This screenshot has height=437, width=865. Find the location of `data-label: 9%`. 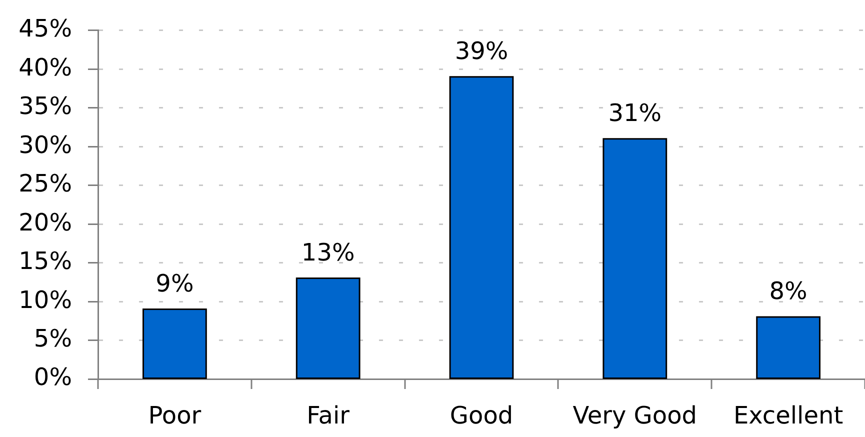

data-label: 9% is located at coordinates (175, 283).